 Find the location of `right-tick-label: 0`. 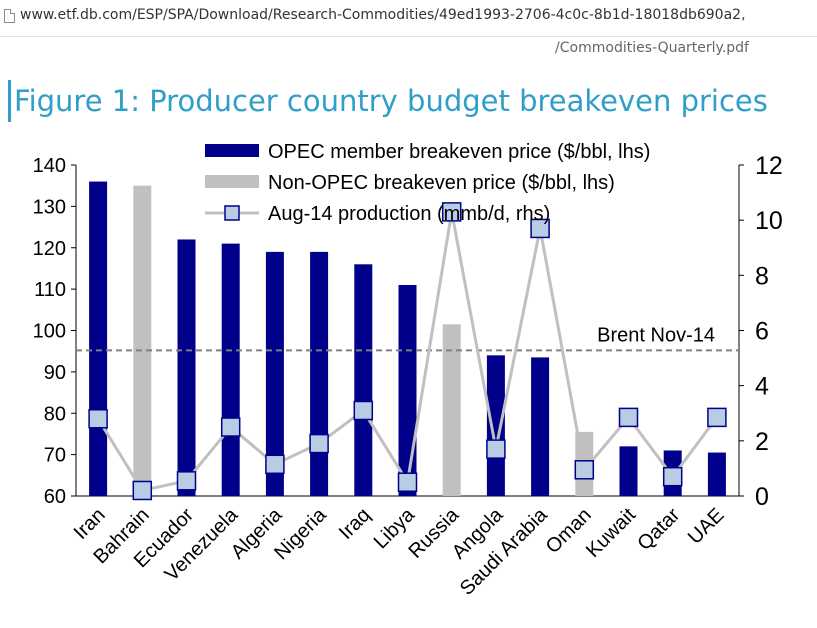

right-tick-label: 0 is located at coordinates (762, 497).